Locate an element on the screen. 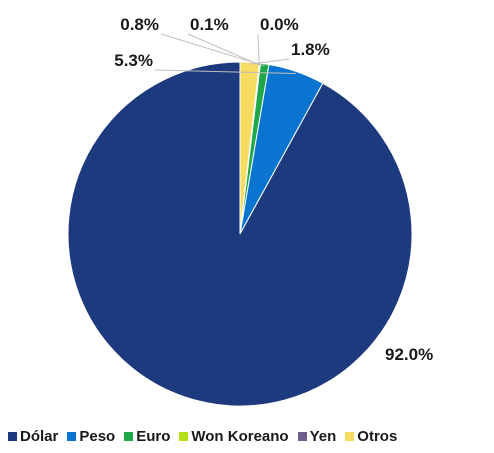 This screenshot has width=494, height=453. legend-swatch-dolar is located at coordinates (12, 436).